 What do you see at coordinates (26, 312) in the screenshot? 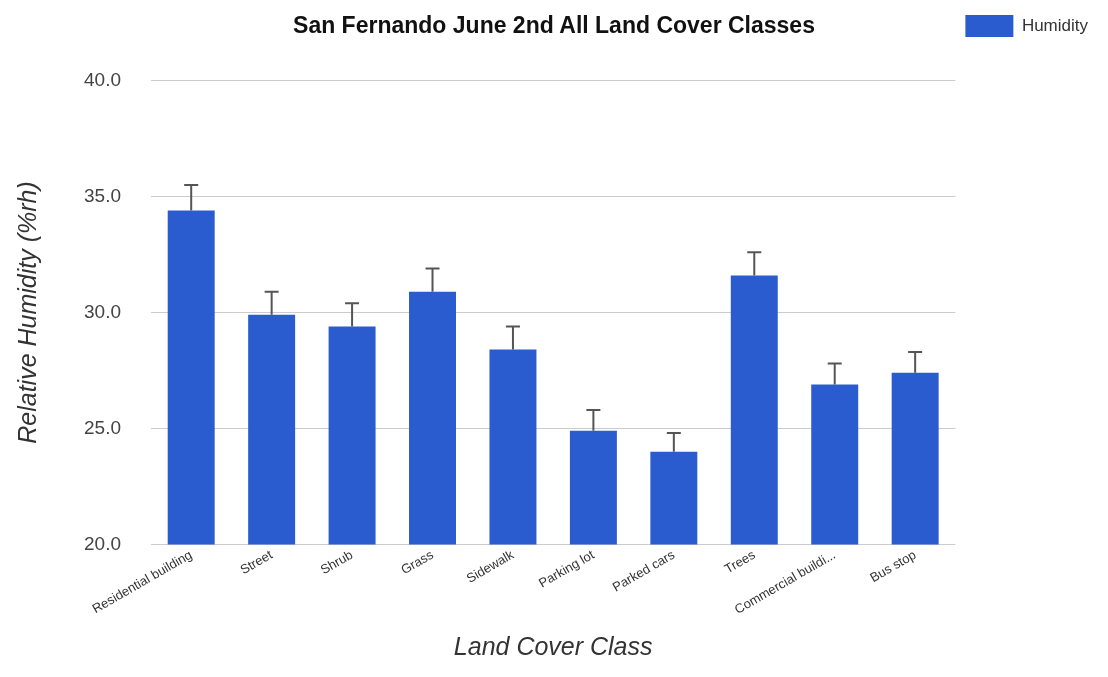
I see `y-axis-title: Relative Humidity (%rh)` at bounding box center [26, 312].